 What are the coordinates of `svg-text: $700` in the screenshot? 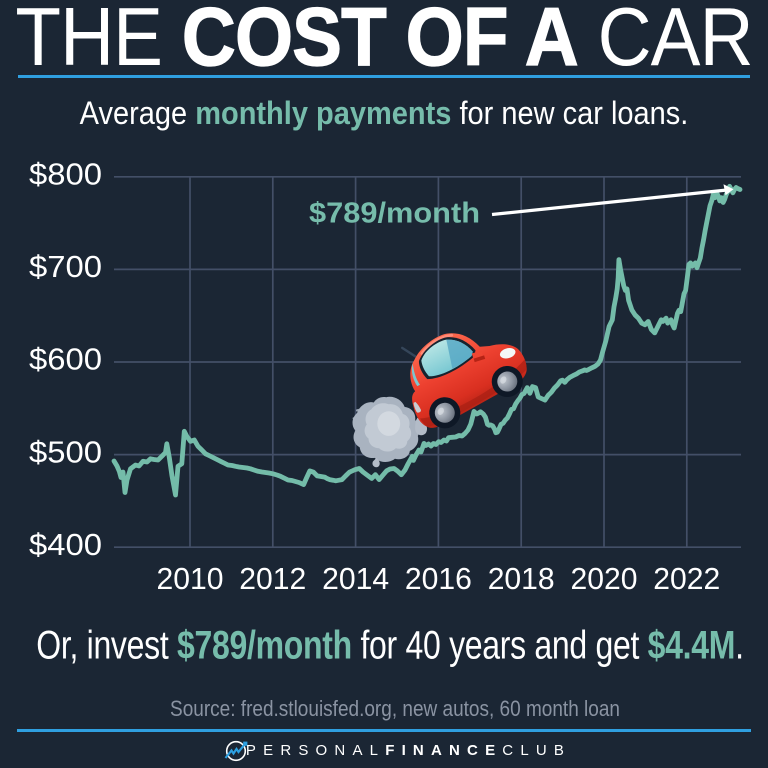 It's located at (65, 266).